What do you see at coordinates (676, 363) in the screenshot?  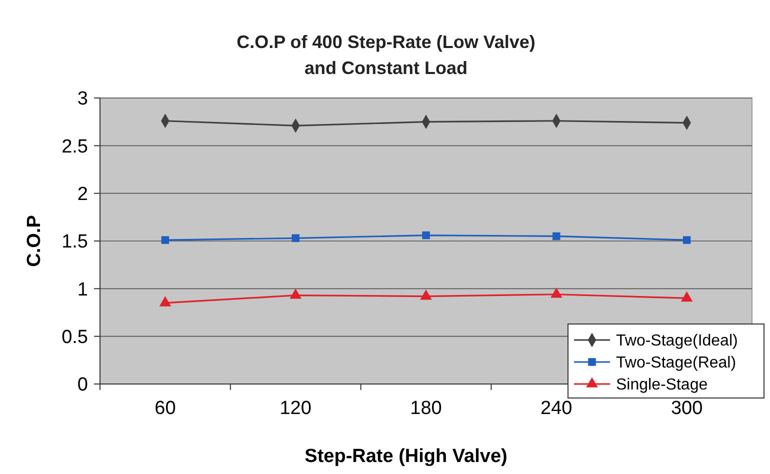 I see `legend-label: Two-Stage(Real)` at bounding box center [676, 363].